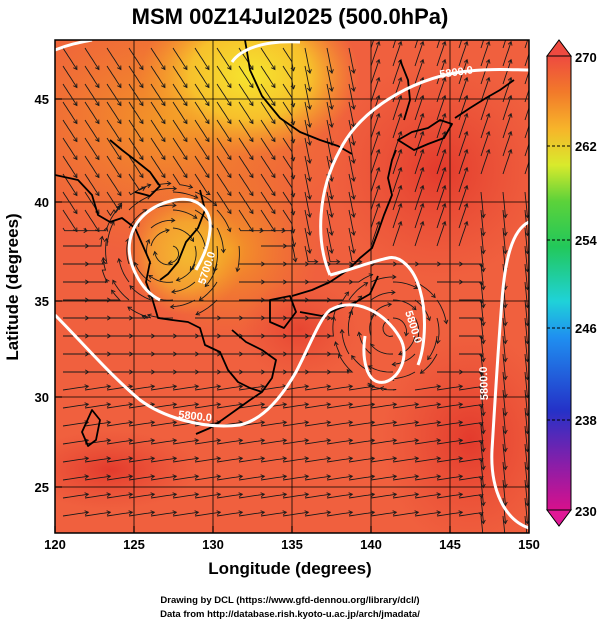  What do you see at coordinates (290, 16) in the screenshot?
I see `plot-title: MSM 00Z14Jul2025 (500.0hPa)` at bounding box center [290, 16].